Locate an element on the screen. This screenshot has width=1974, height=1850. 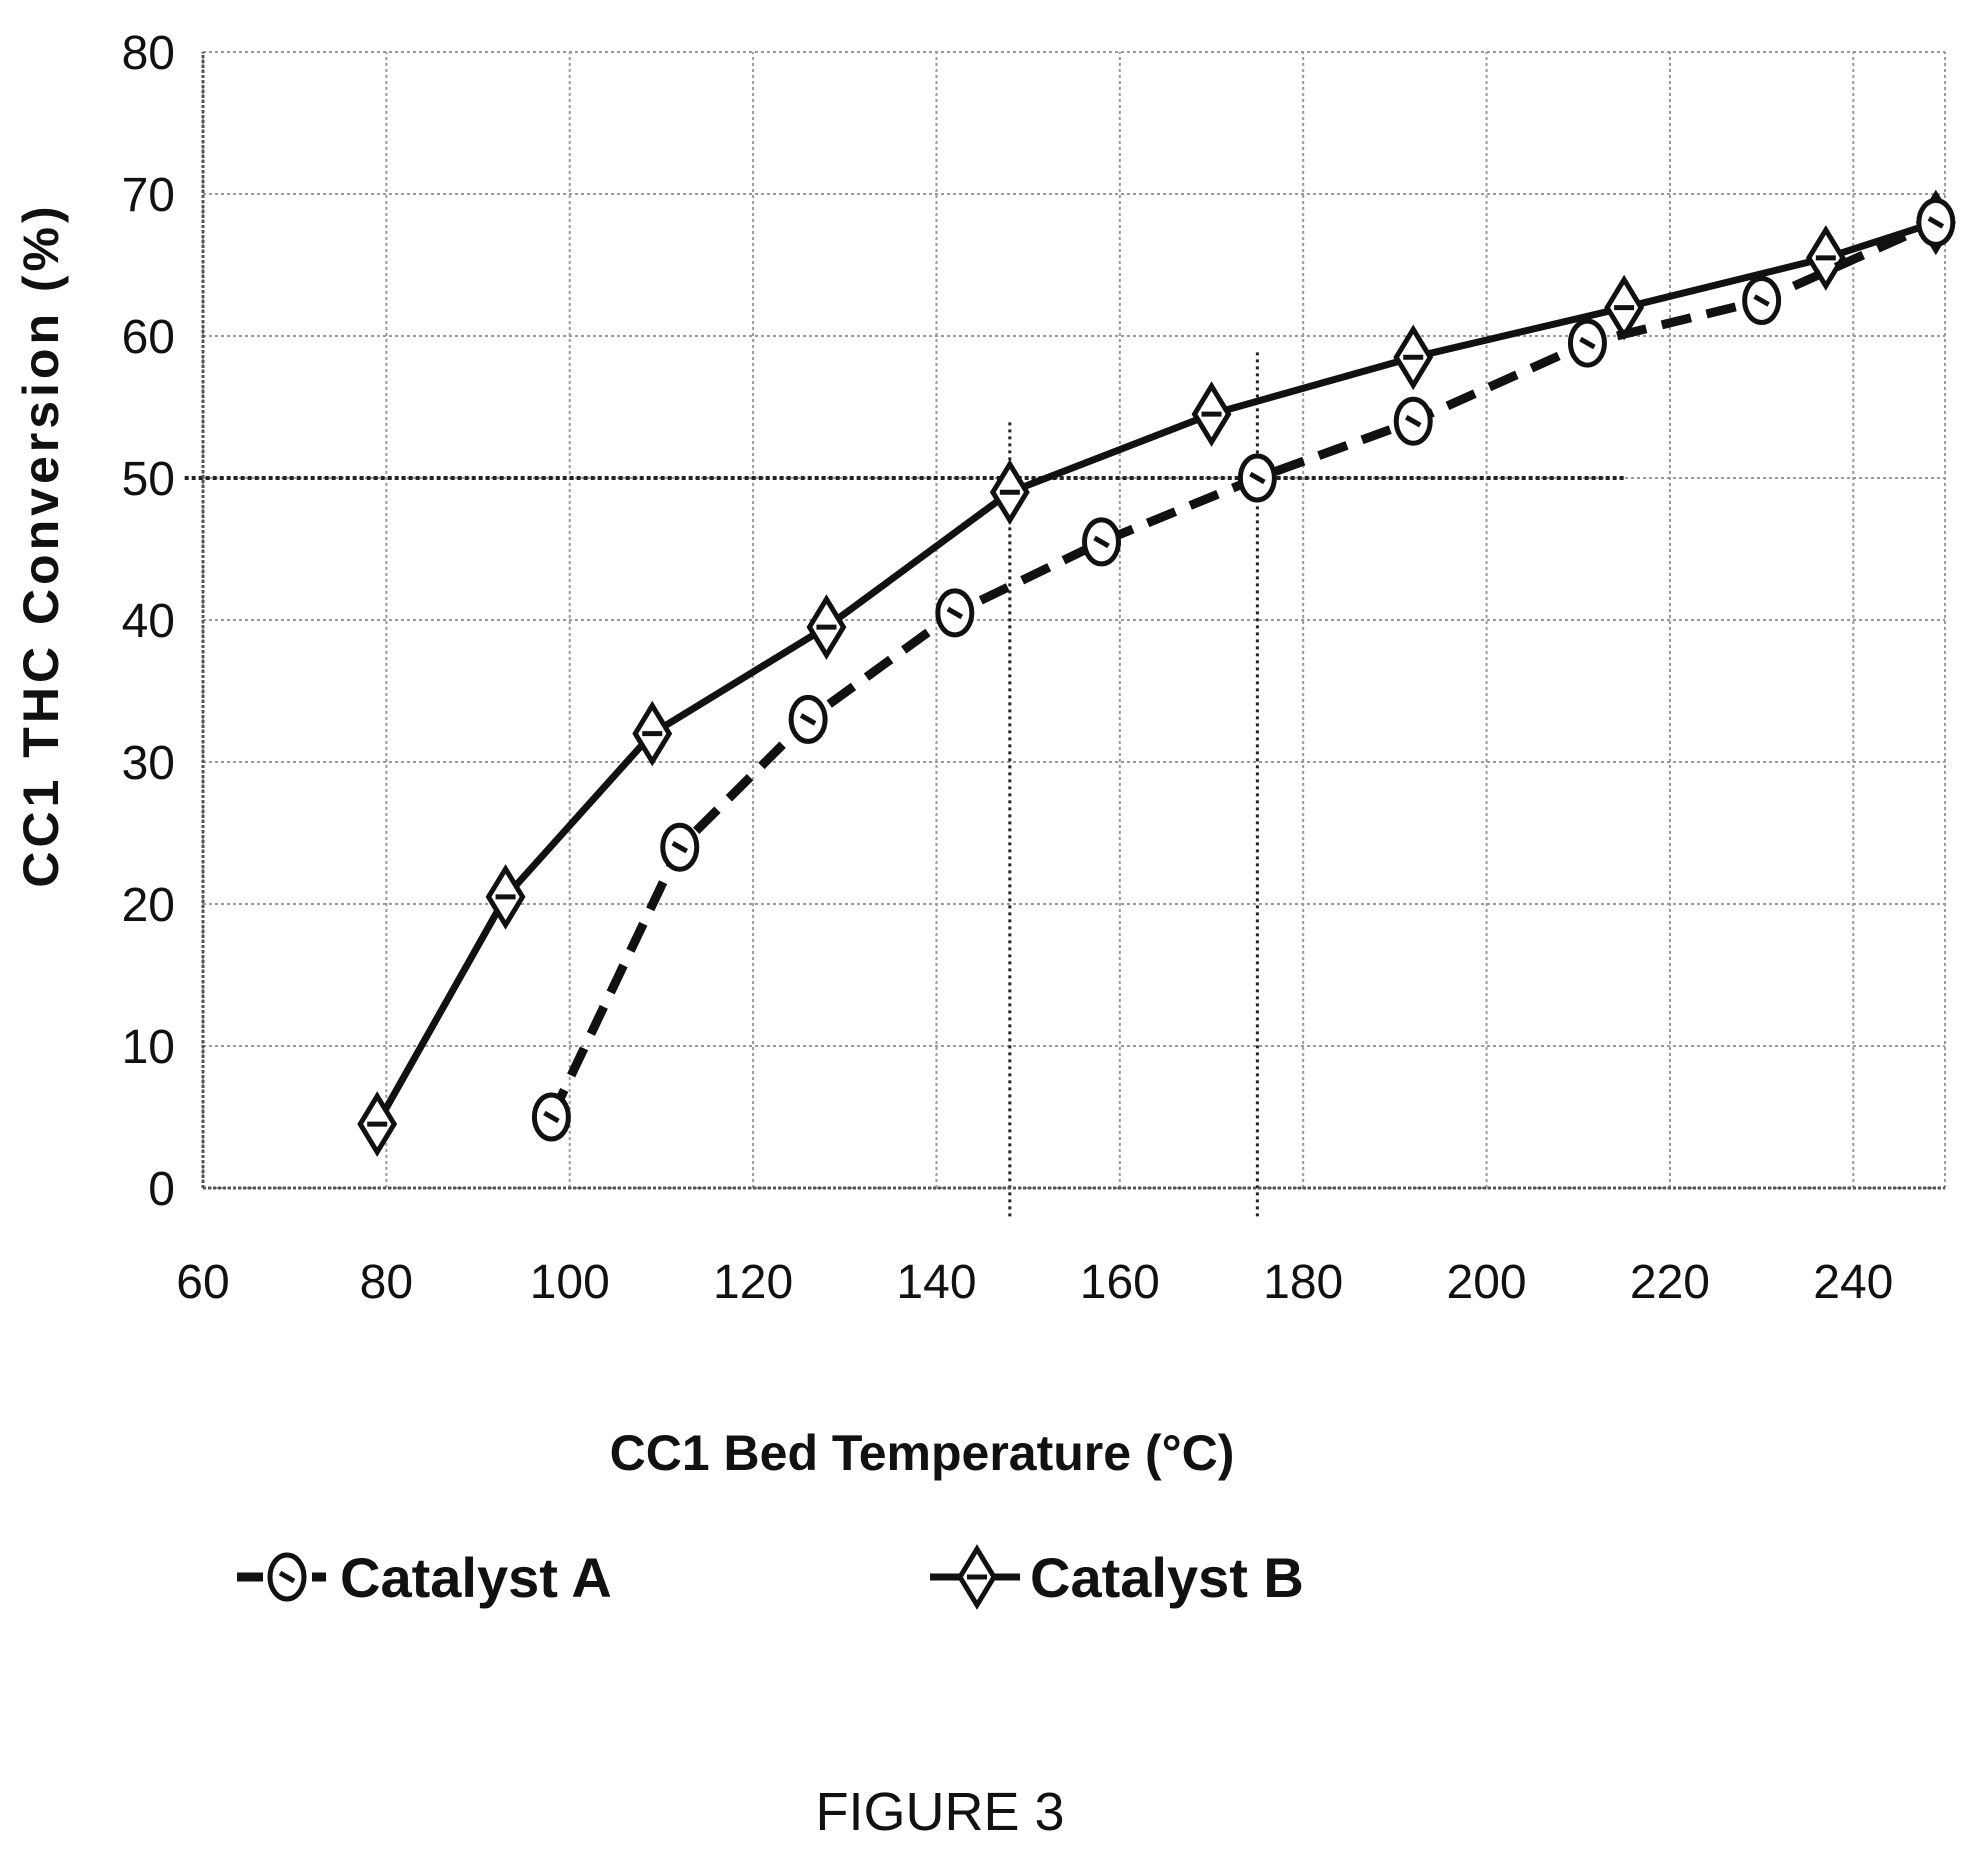
legend-marker-circle is located at coordinates (287, 1577).